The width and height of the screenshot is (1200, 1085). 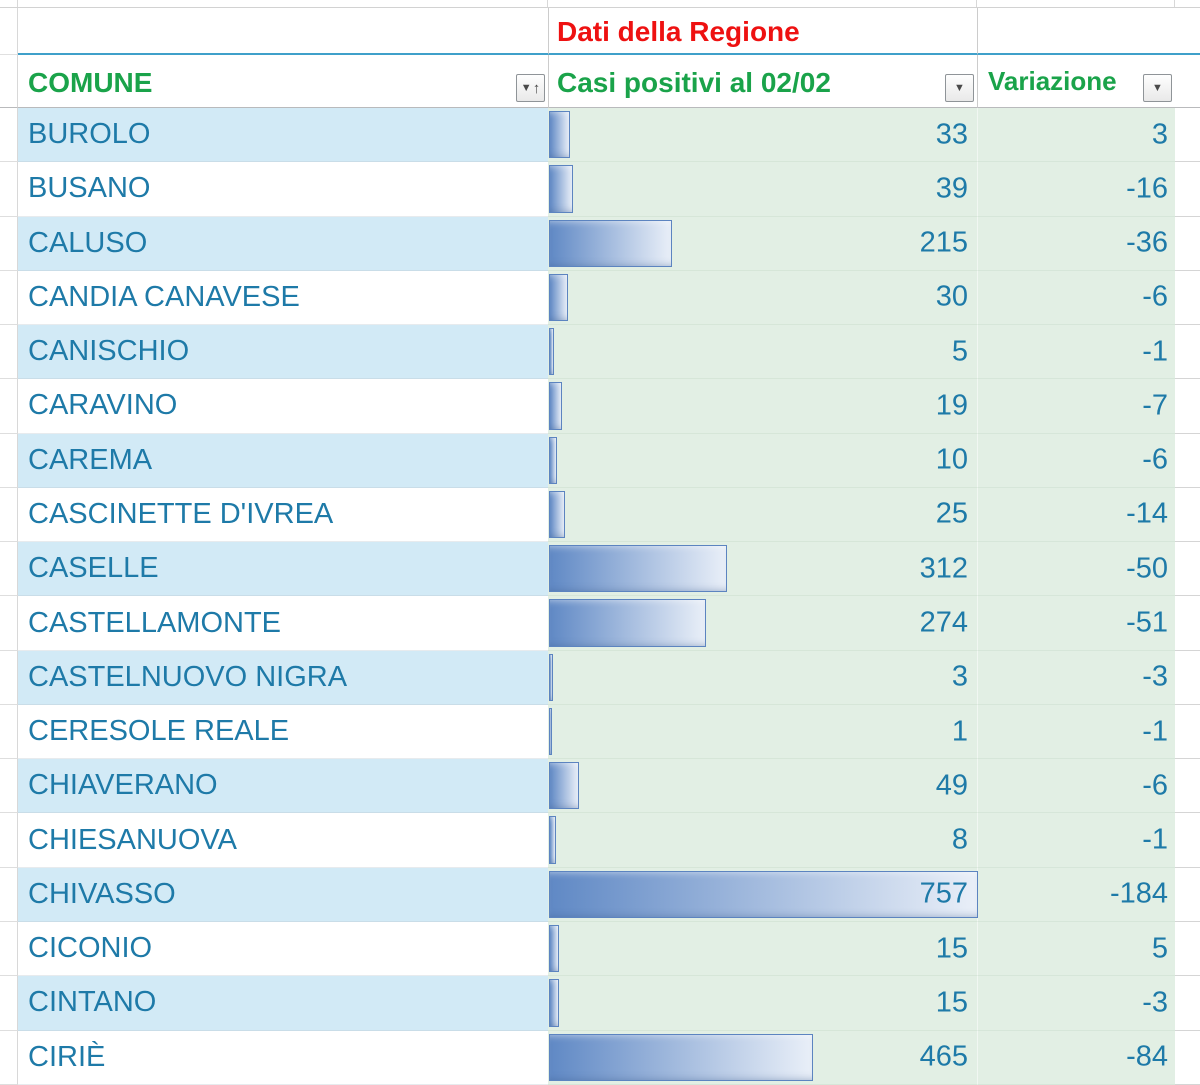 I want to click on comune-cell: CINTANO, so click(x=283, y=1003).